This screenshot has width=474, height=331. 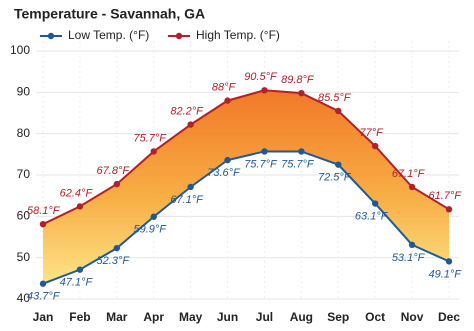 I want to click on y-tick-label: 40, so click(x=24, y=298).